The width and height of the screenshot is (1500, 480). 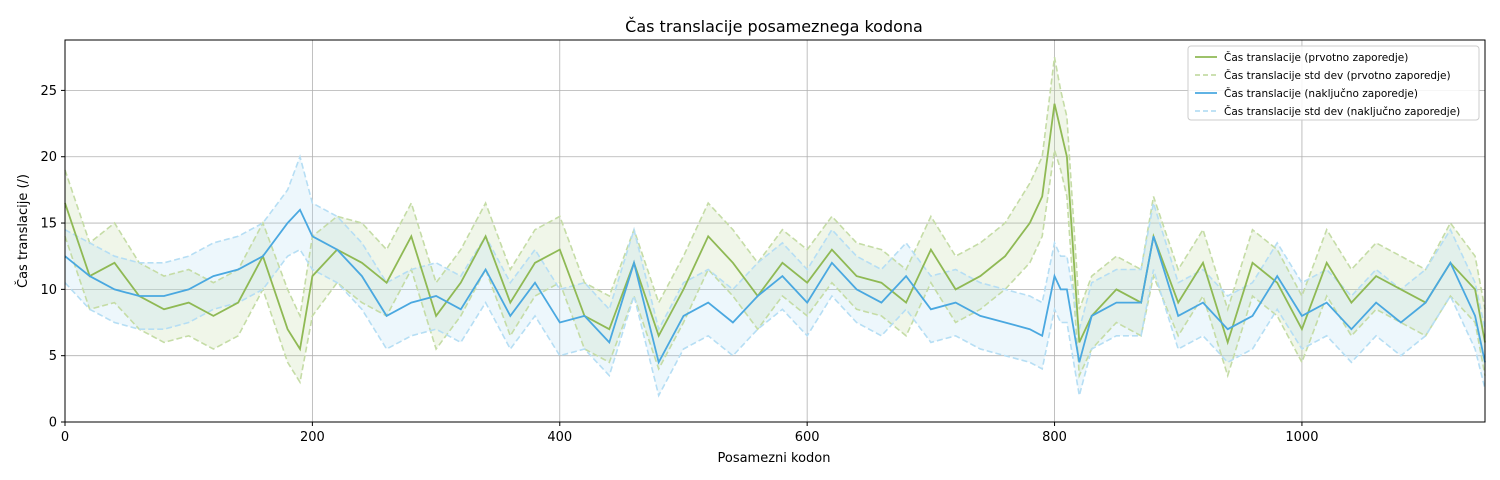 What do you see at coordinates (48, 157) in the screenshot?
I see `y-tick-label: 20` at bounding box center [48, 157].